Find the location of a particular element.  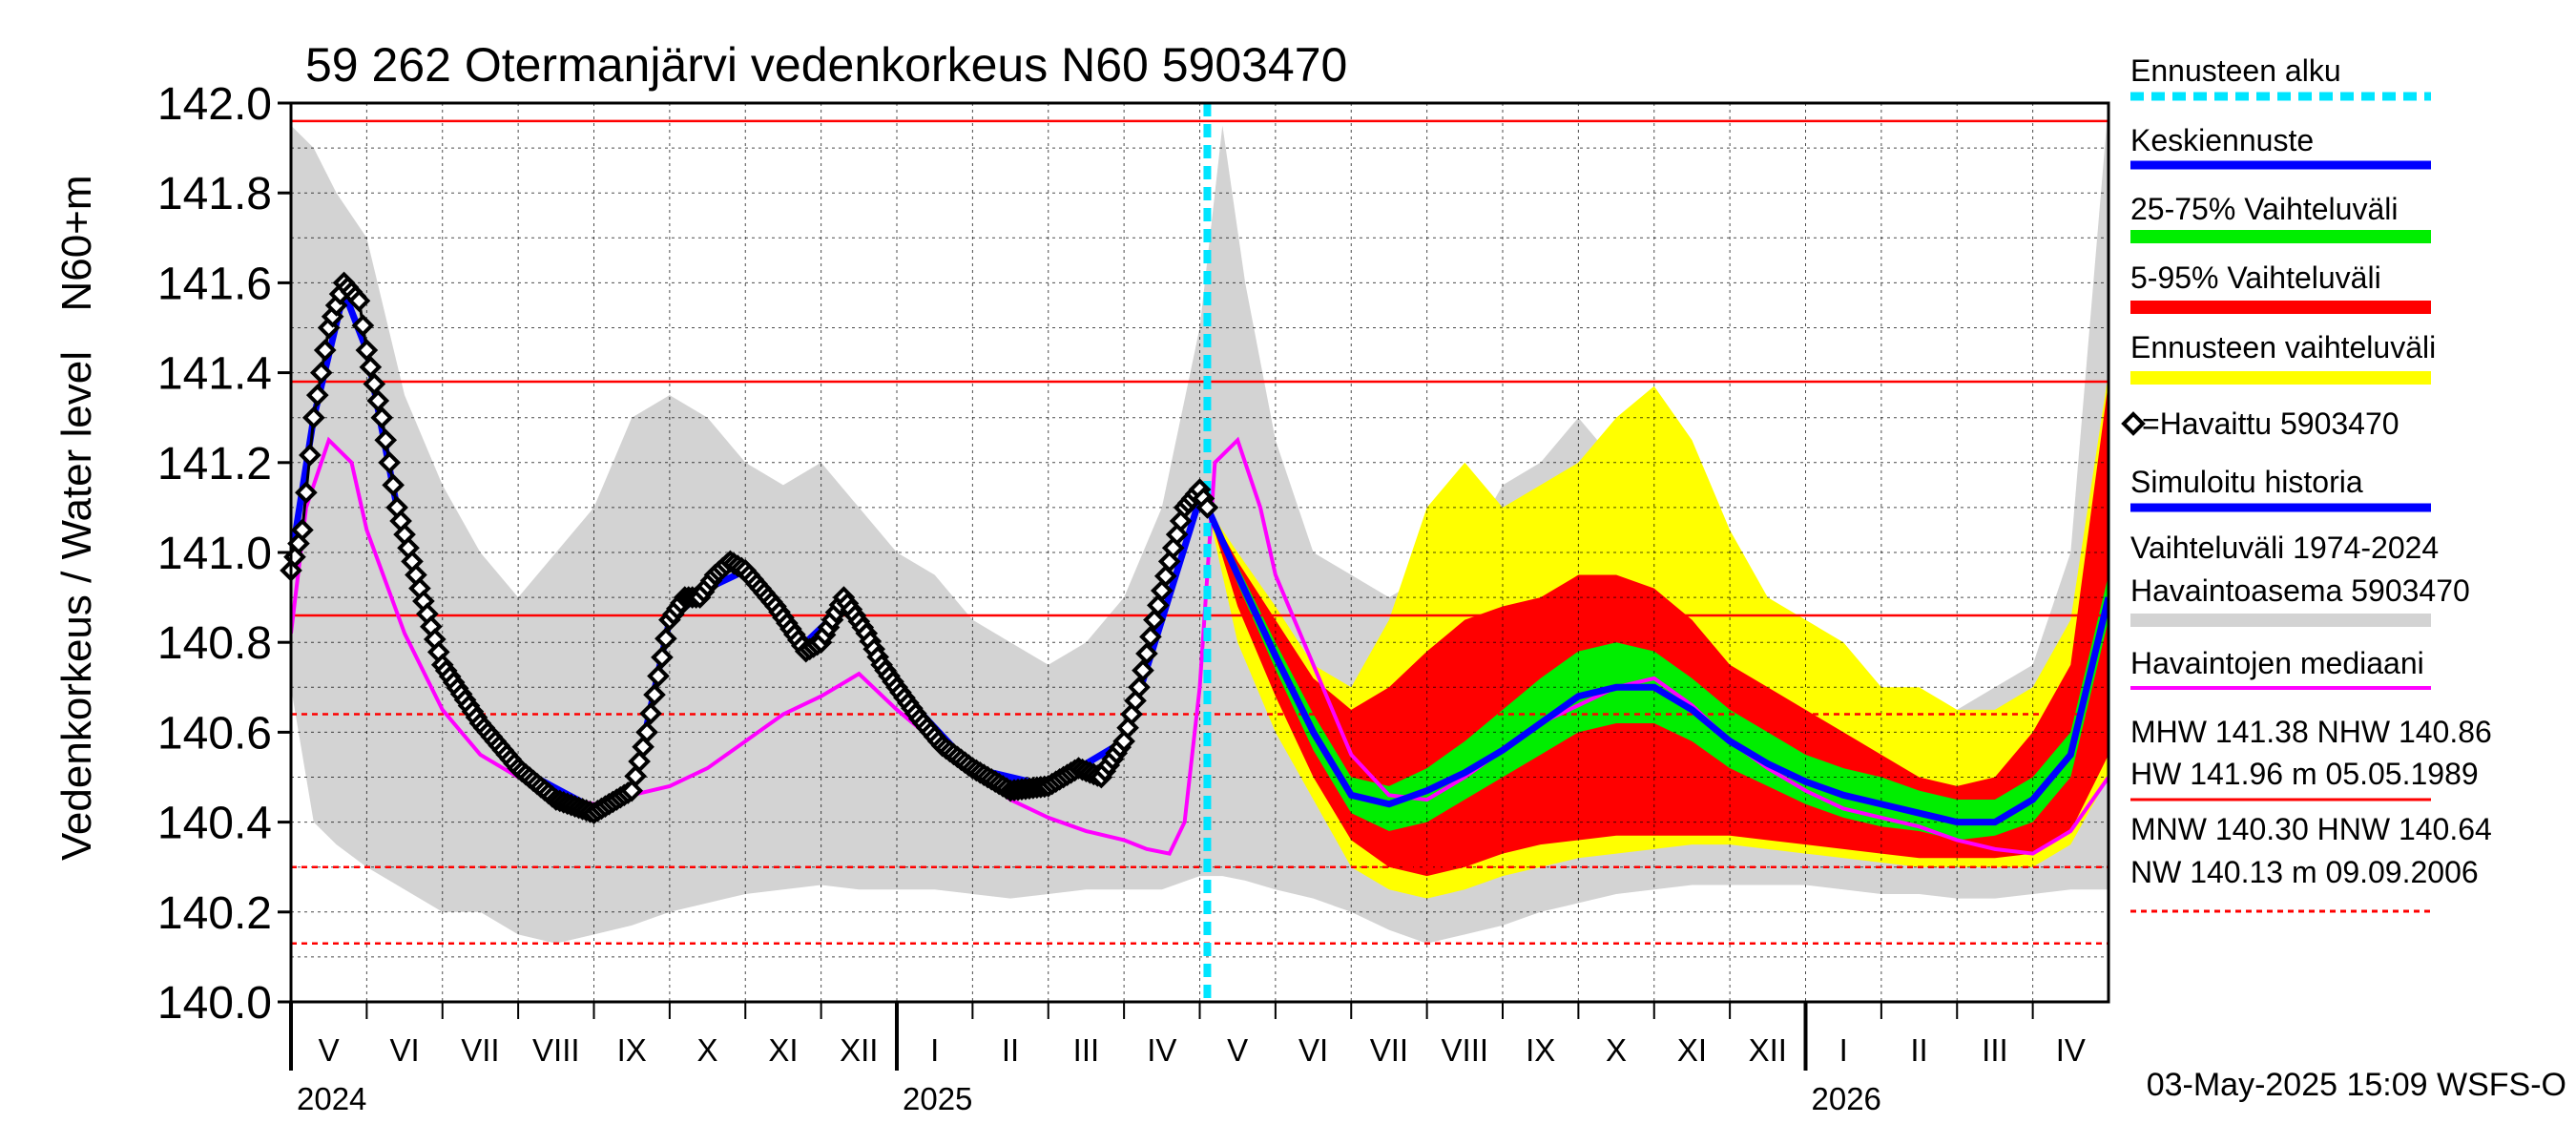

y-tick-label: 141.0 is located at coordinates (214, 554).